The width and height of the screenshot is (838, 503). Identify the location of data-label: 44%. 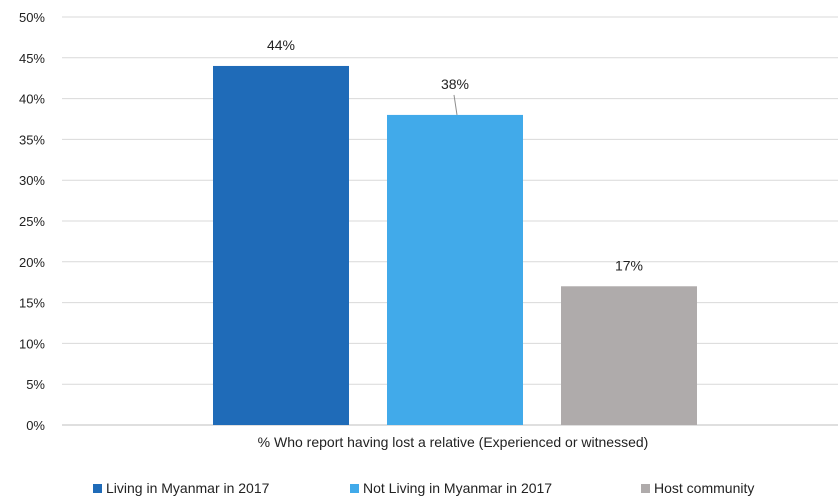
(281, 45).